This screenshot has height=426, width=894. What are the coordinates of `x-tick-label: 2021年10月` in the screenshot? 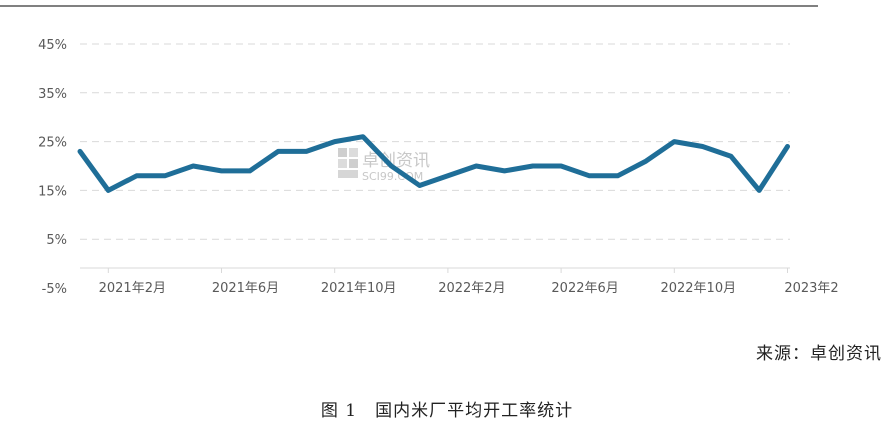 It's located at (359, 288).